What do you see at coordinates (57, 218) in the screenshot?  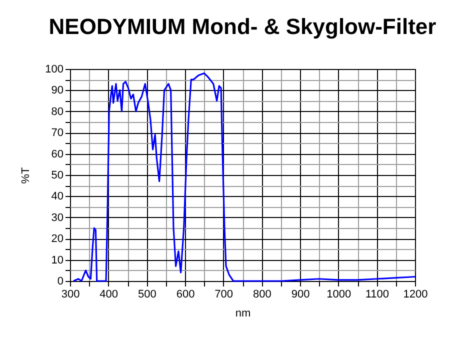 I see `y-tick-label: 30` at bounding box center [57, 218].